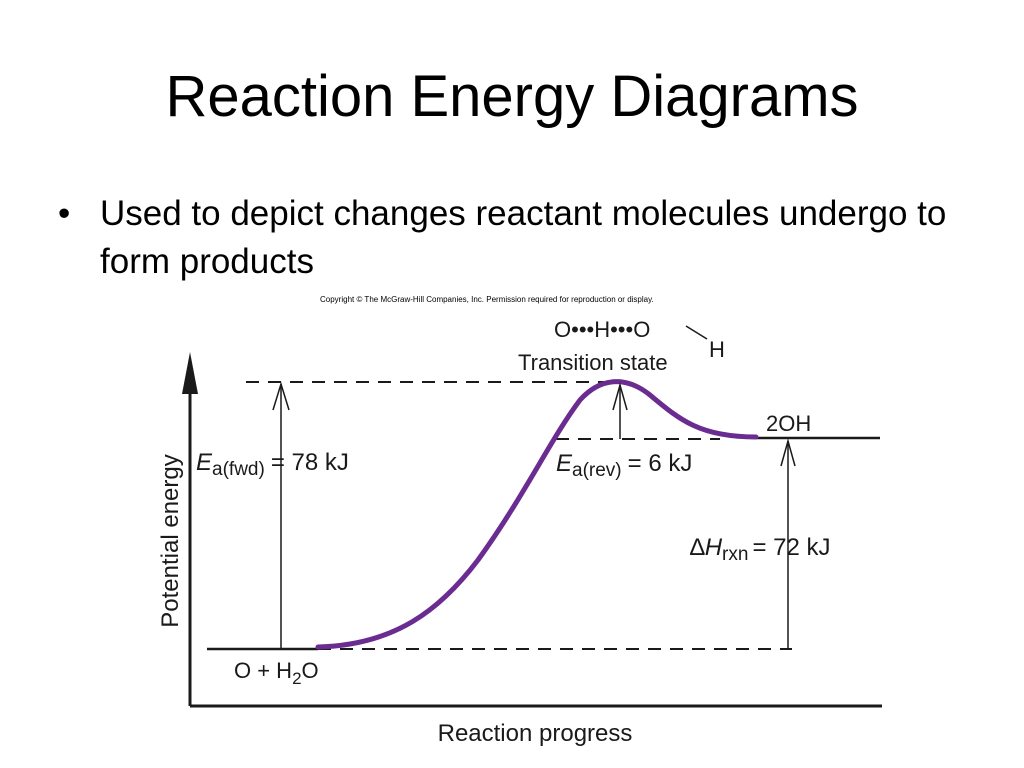 The image size is (1024, 768). What do you see at coordinates (593, 362) in the screenshot?
I see `transition-state-label: Transition state` at bounding box center [593, 362].